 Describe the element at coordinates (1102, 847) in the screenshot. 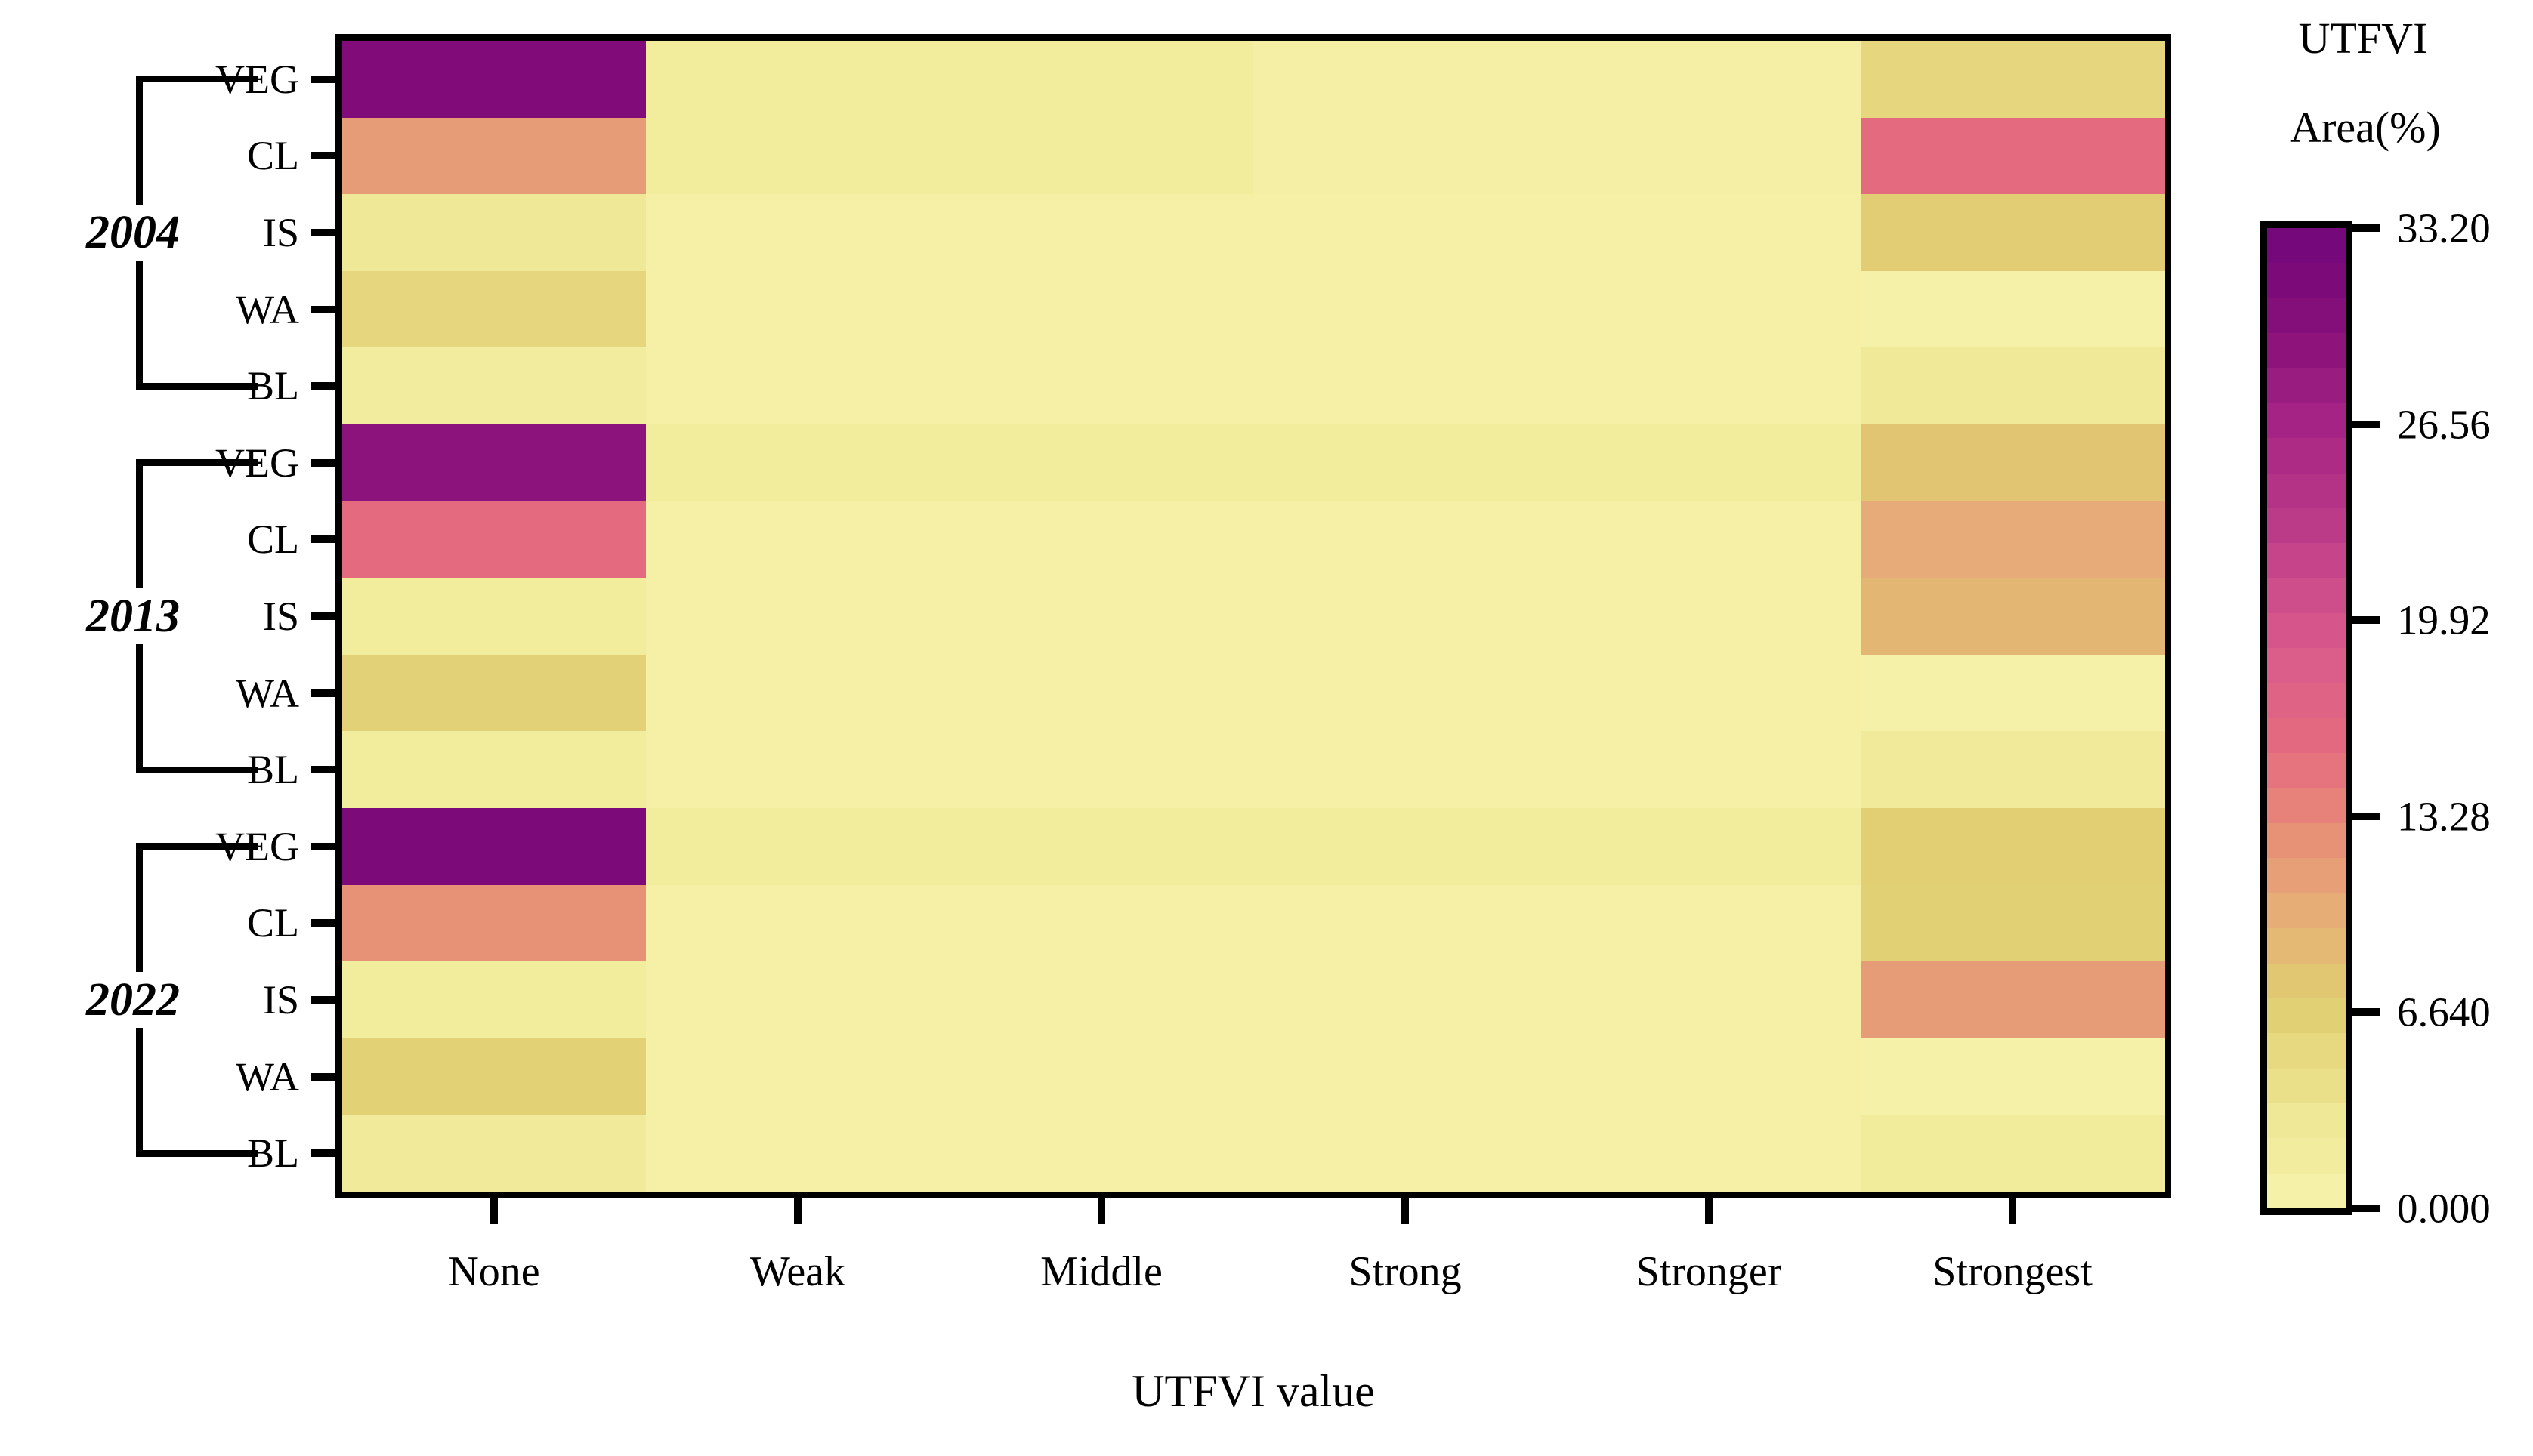

I see `cell-2022-VEG-Middle` at that location.